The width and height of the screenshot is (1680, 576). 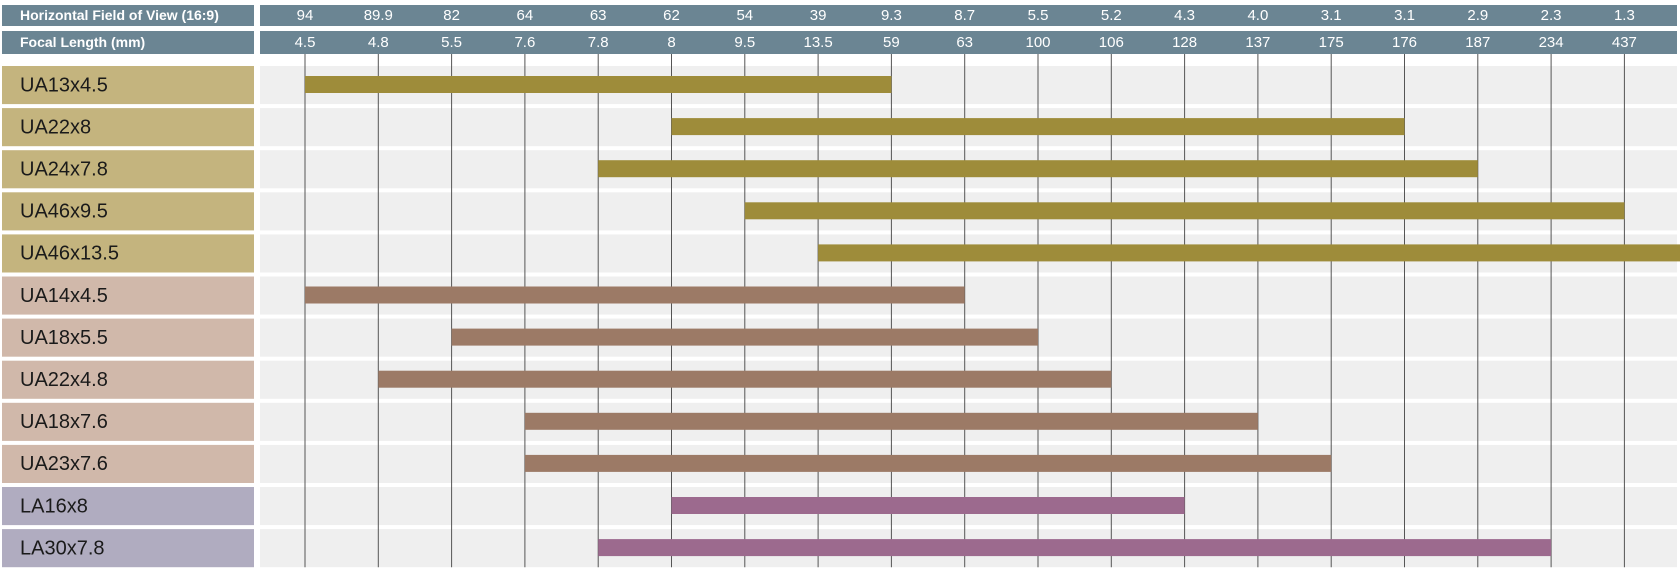 I want to click on row-label: UA14x4.5, so click(x=64, y=296).